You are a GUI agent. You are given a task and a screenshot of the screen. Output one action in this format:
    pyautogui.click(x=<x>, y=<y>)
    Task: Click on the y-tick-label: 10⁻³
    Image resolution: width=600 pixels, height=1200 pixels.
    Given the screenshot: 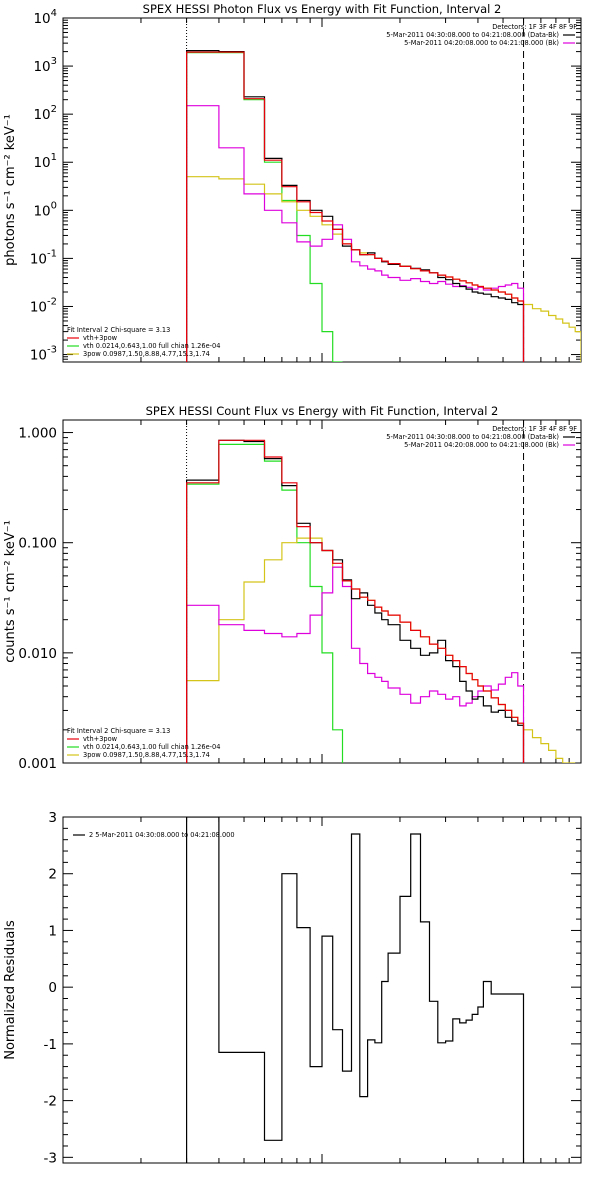 What is the action you would take?
    pyautogui.click(x=43, y=354)
    